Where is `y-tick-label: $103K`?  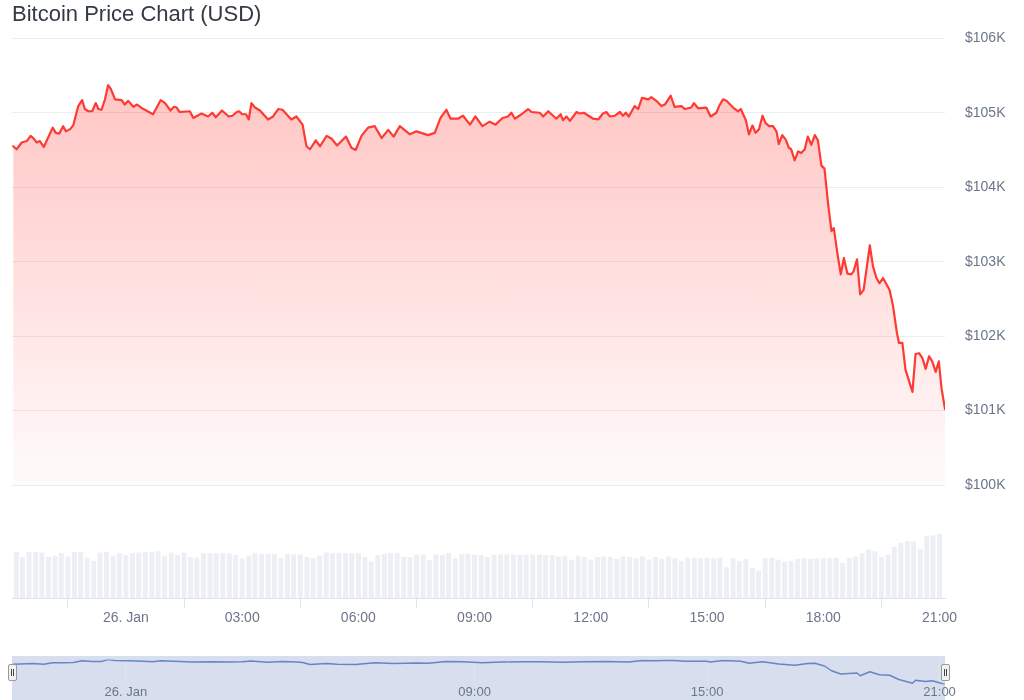 y-tick-label: $103K is located at coordinates (986, 260).